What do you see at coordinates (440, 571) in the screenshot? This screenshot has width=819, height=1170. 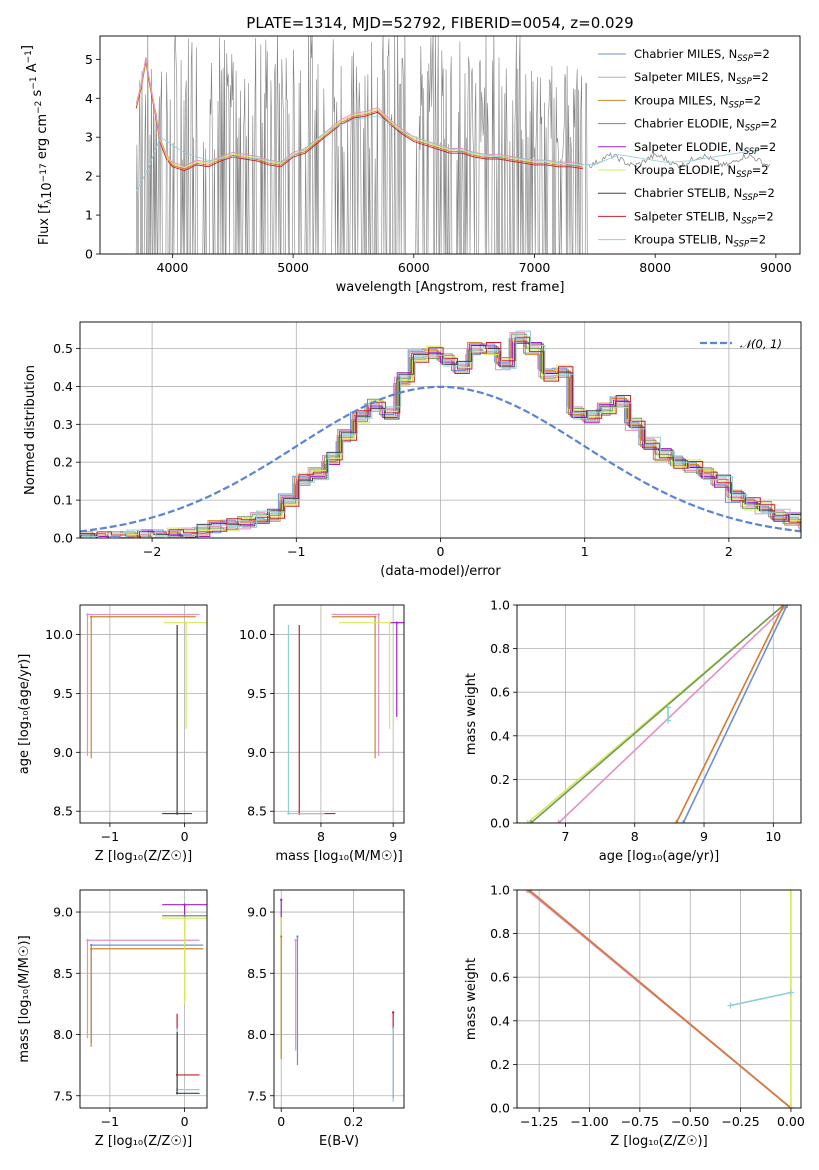 I see `x-axis-label: (data-model)/error` at bounding box center [440, 571].